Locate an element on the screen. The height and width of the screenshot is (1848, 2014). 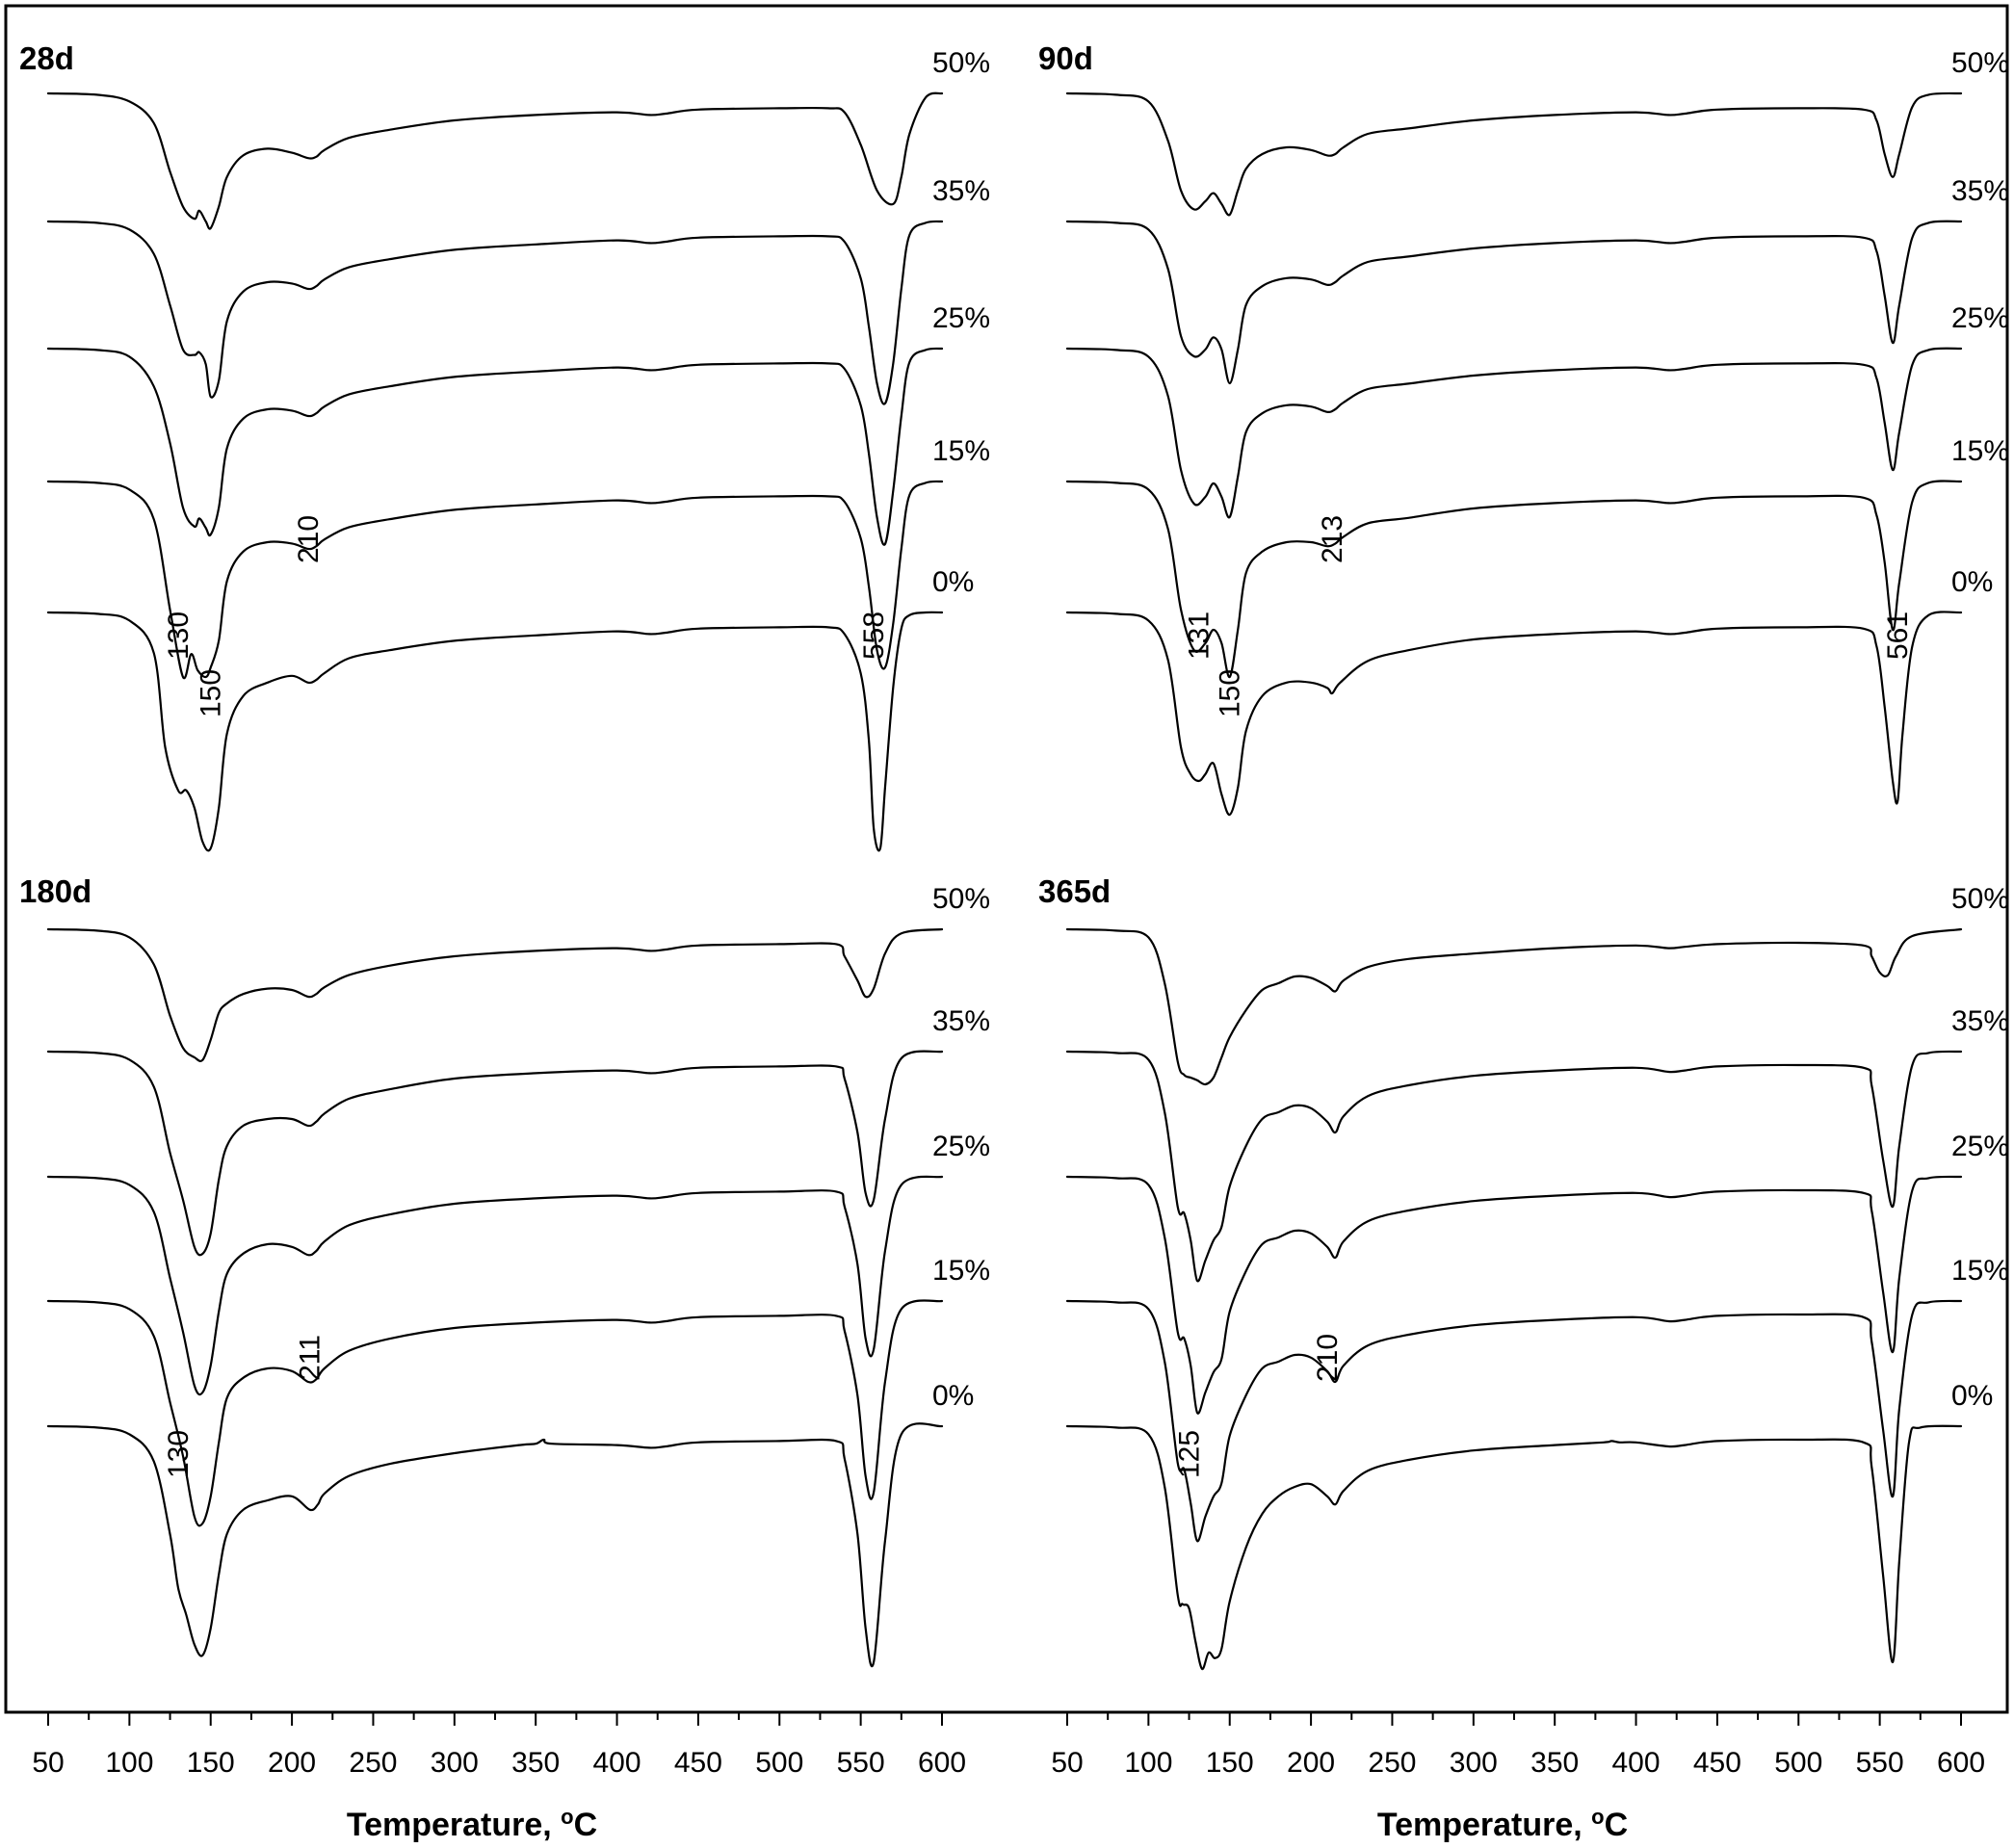
x-axis-title-left: Temperature, oC is located at coordinates (472, 1824).